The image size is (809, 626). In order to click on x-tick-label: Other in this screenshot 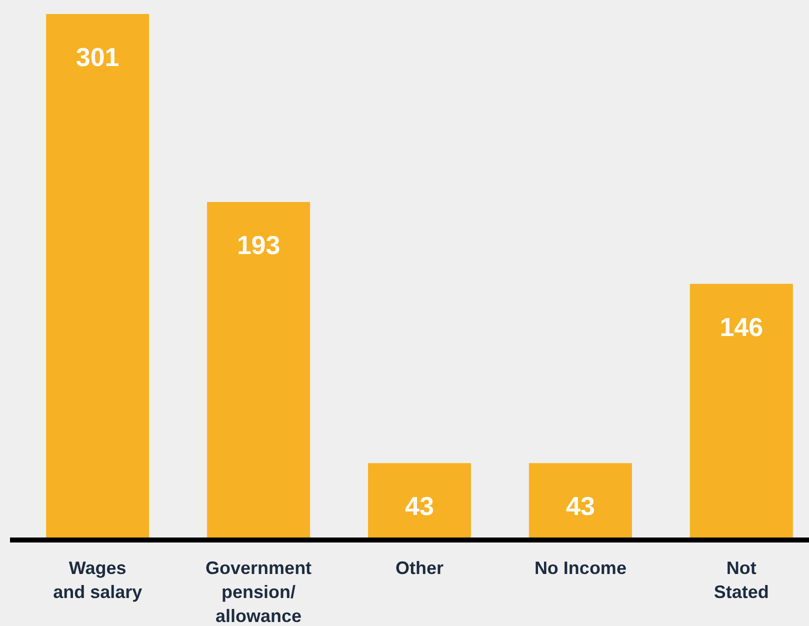, I will do `click(419, 568)`.